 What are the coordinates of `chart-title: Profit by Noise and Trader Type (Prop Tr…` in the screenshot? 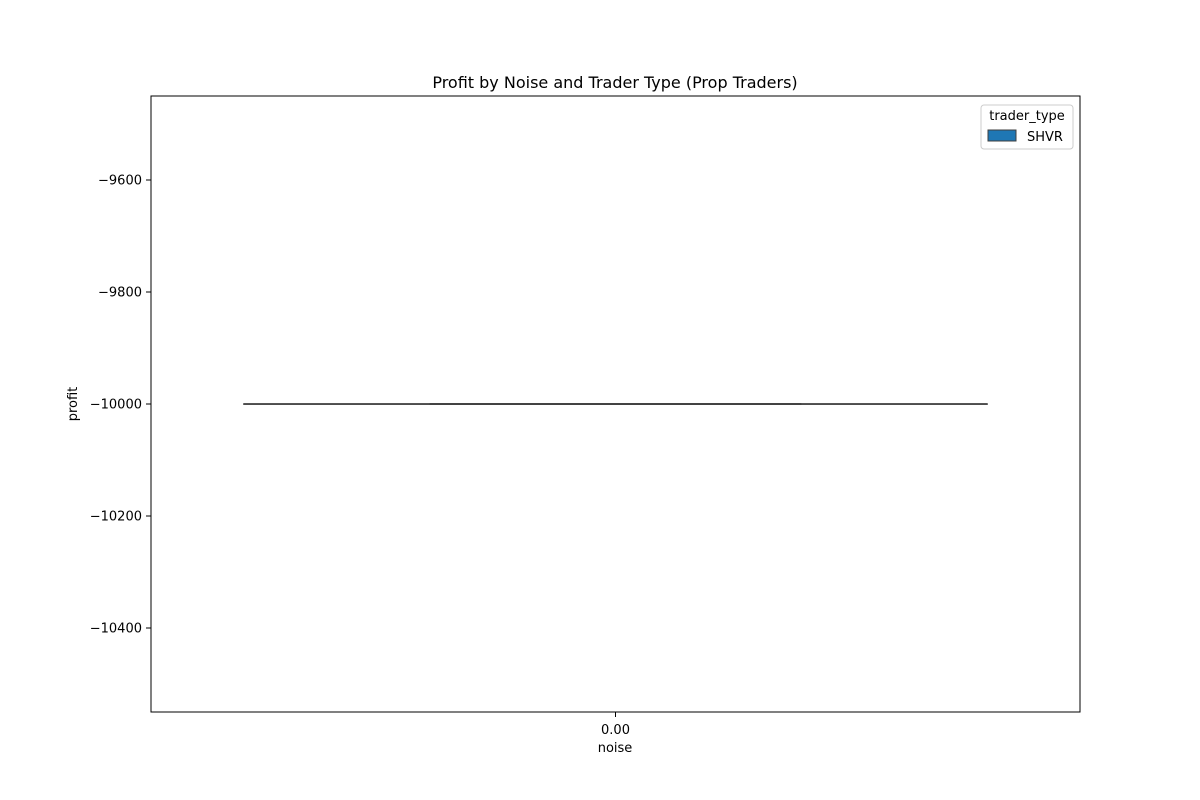 It's located at (614, 82).